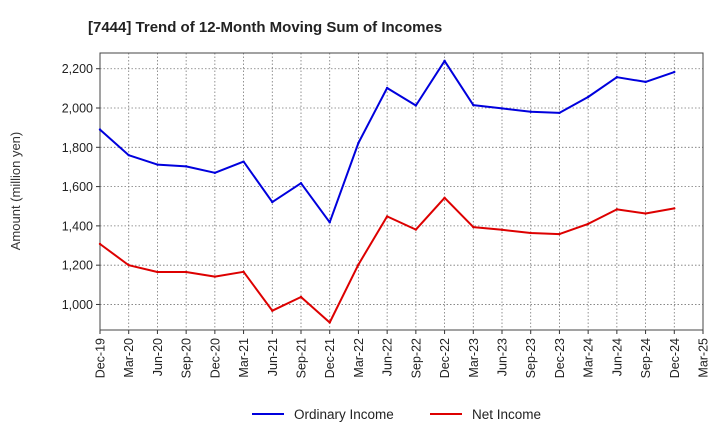  Describe the element at coordinates (396, 414) in the screenshot. I see `legend: Ordinary Income Net Income` at that location.